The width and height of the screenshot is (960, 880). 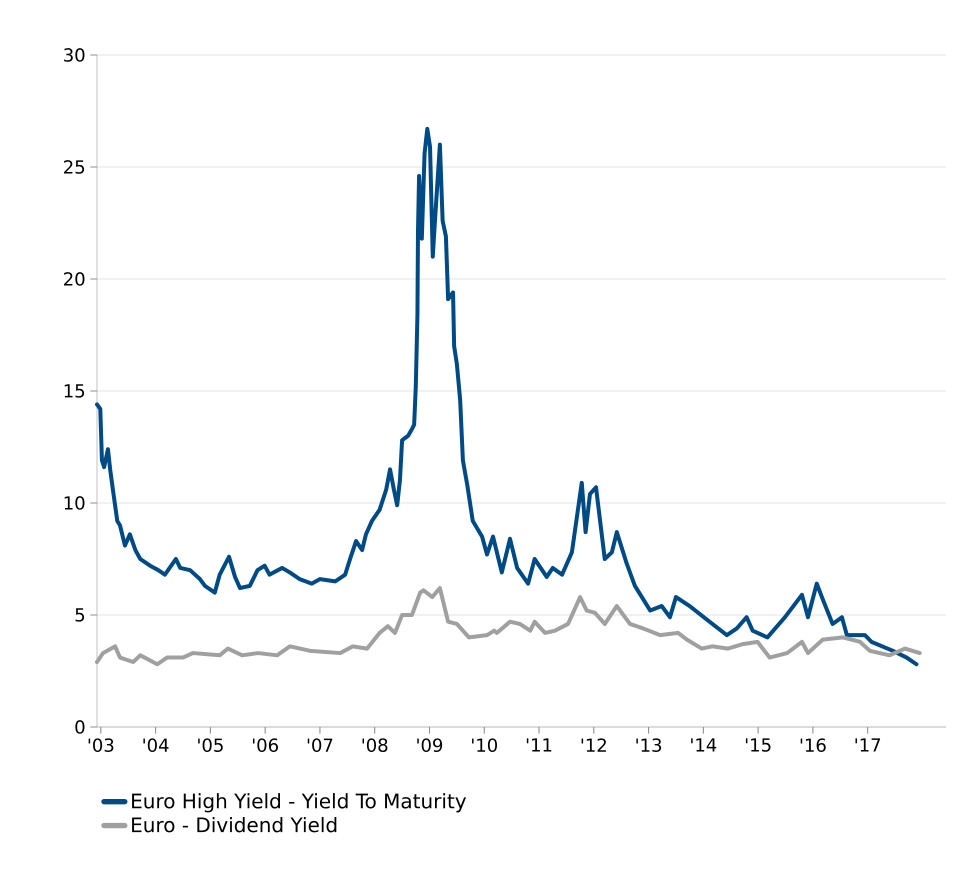 What do you see at coordinates (320, 745) in the screenshot?
I see `x-tick-label: '07` at bounding box center [320, 745].